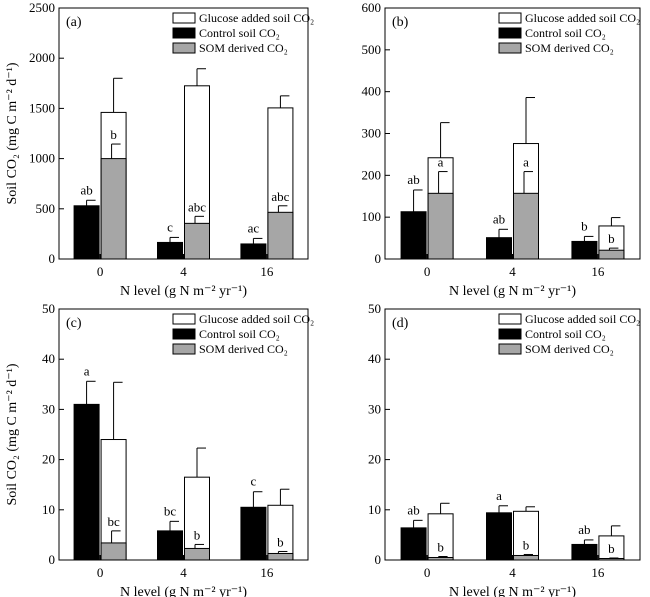 The width and height of the screenshot is (650, 597). What do you see at coordinates (113, 521) in the screenshot?
I see `sig-label-som: bc` at bounding box center [113, 521].